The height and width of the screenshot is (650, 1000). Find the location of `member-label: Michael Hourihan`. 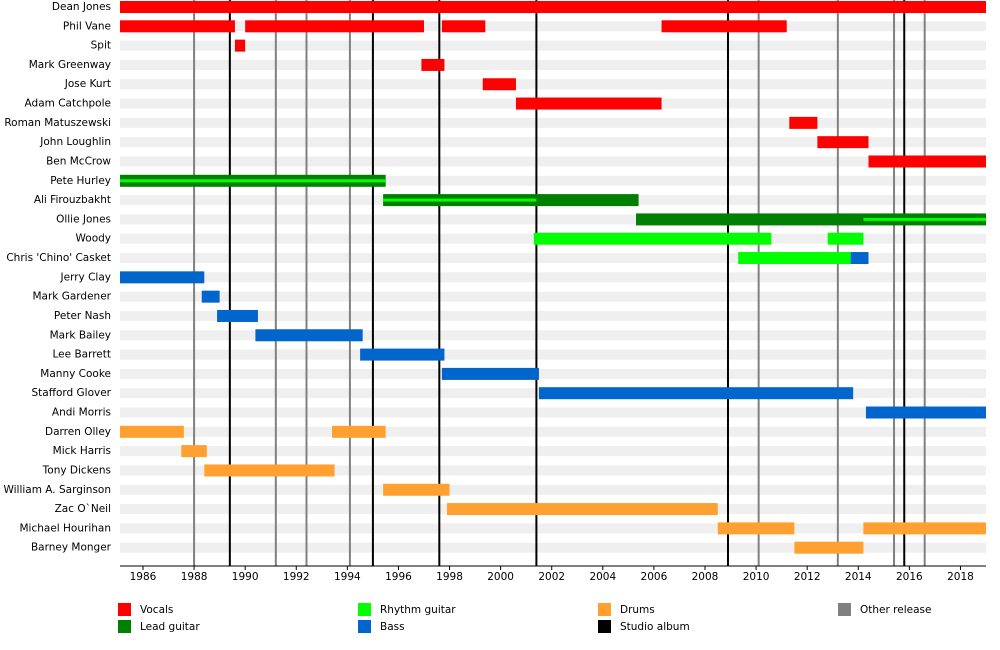

member-label: Michael Hourihan is located at coordinates (65, 528).